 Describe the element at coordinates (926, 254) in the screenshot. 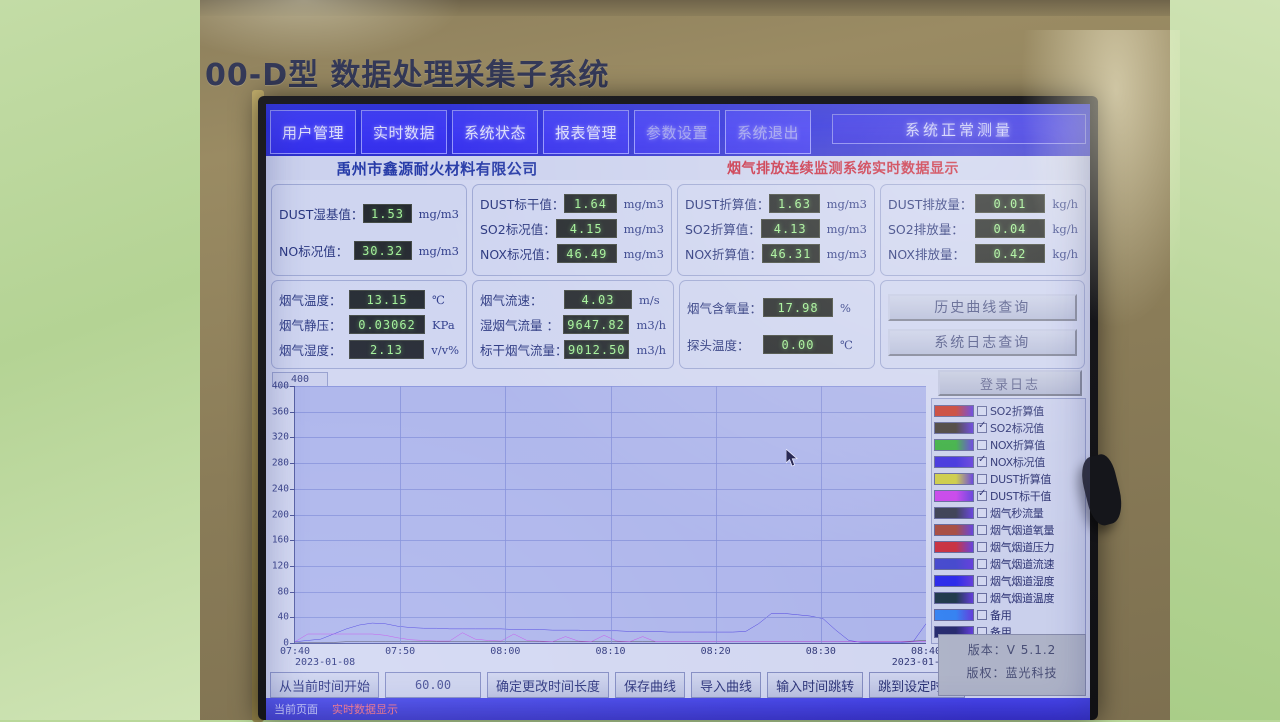

I see `field-label: NOX排放量：` at that location.